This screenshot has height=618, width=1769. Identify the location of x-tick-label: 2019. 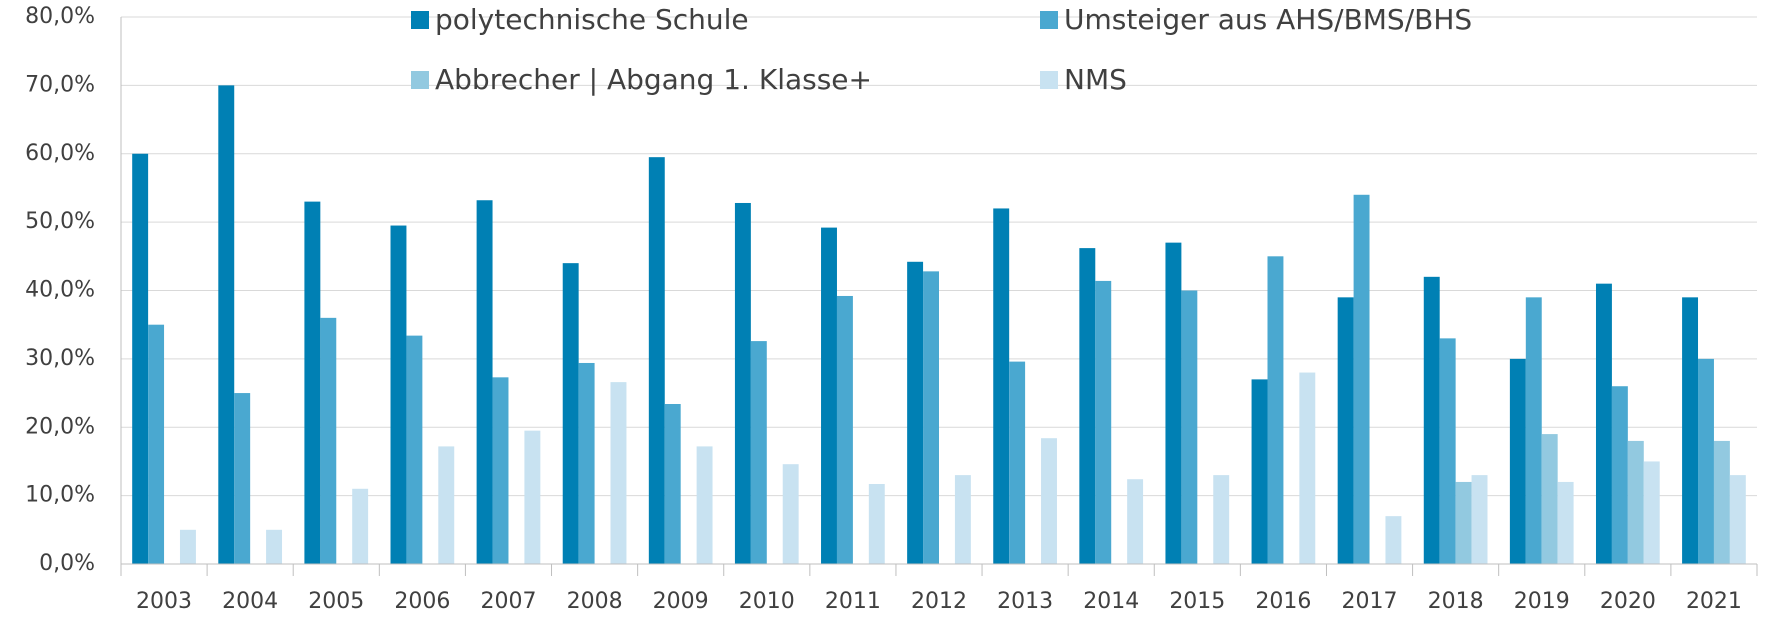
(1542, 601).